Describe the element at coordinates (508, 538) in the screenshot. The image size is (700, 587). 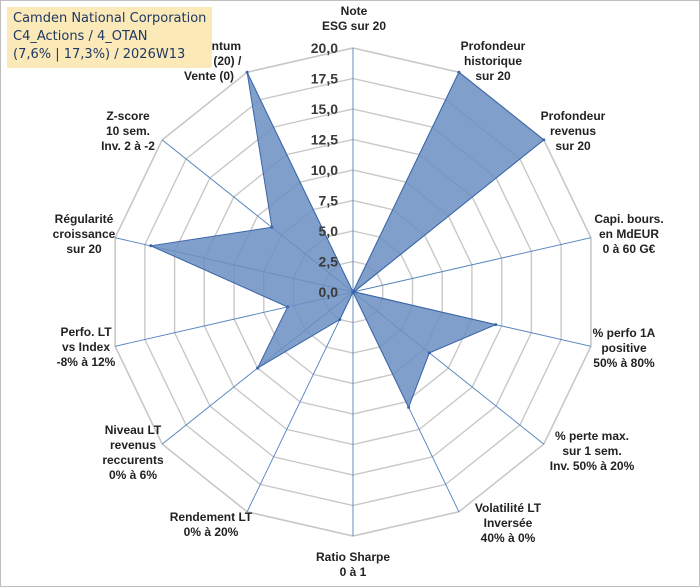
I see `axis-label-line: 40% à 0%` at that location.